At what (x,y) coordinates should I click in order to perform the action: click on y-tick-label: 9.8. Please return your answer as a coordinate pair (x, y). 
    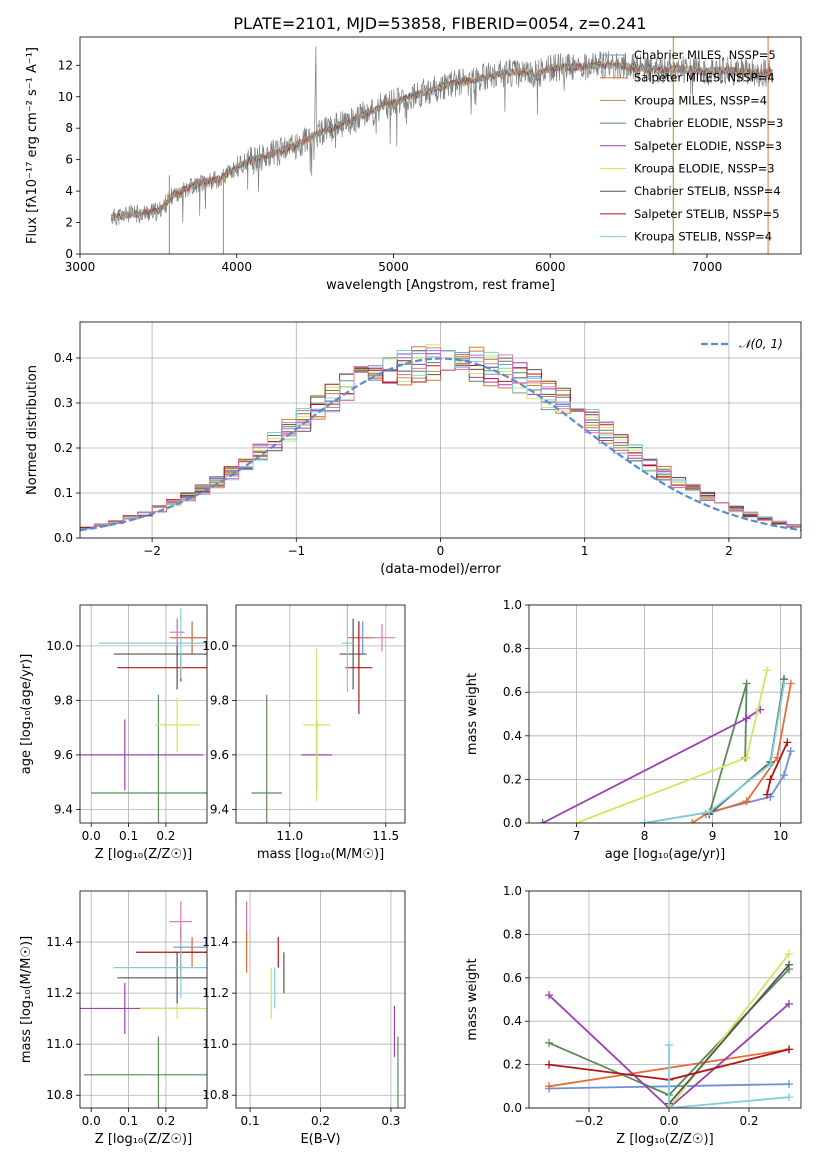
    Looking at the image, I should click on (219, 700).